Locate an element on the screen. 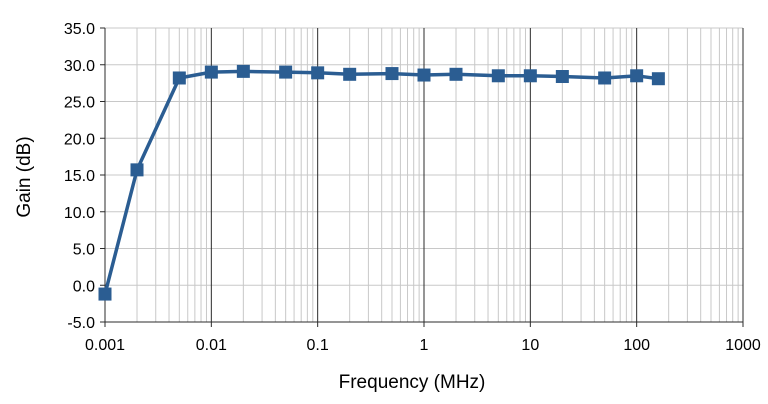 This screenshot has width=768, height=404. x-tick-label: 0.1 is located at coordinates (318, 345).